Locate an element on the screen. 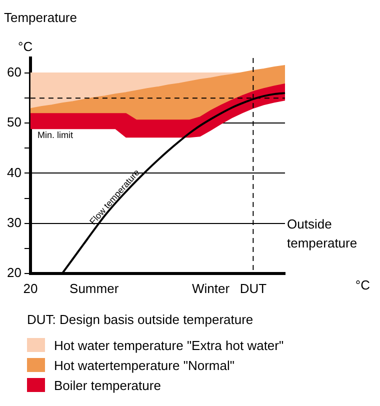  text: DUT: Design basis outside temperature is located at coordinates (140, 319).